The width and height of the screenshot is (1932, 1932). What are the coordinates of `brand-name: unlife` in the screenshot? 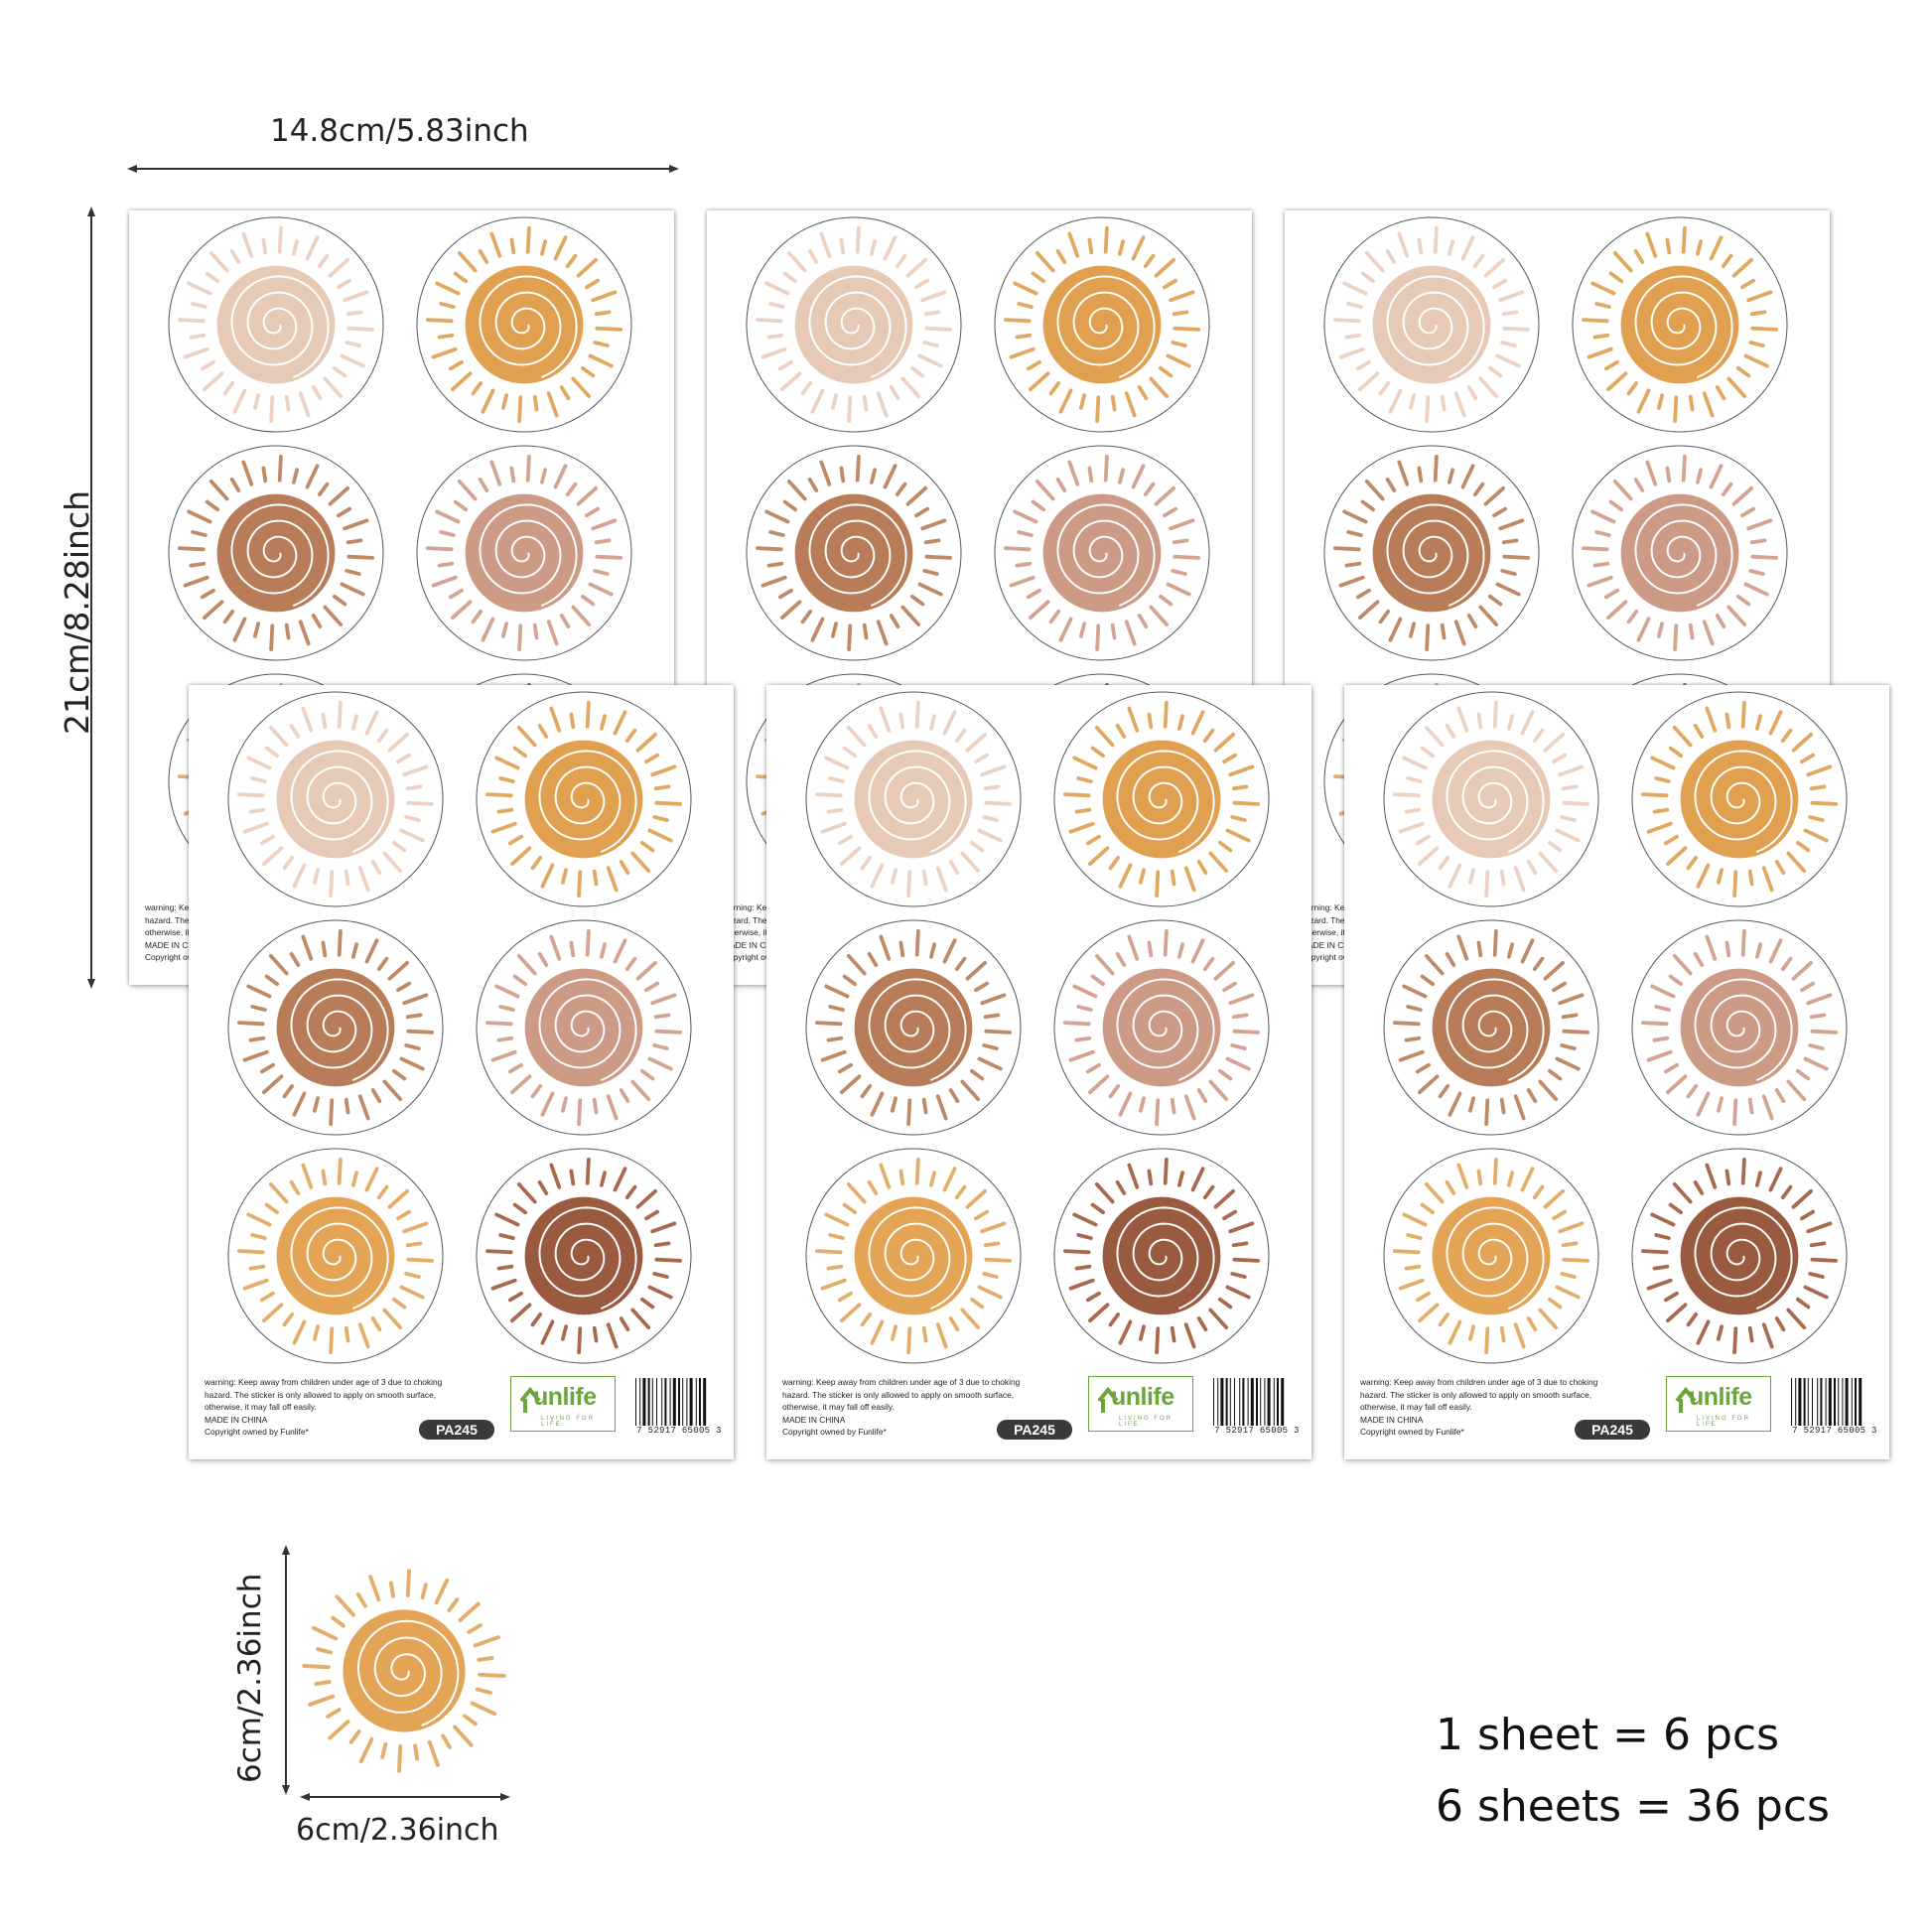 It's located at (565, 1397).